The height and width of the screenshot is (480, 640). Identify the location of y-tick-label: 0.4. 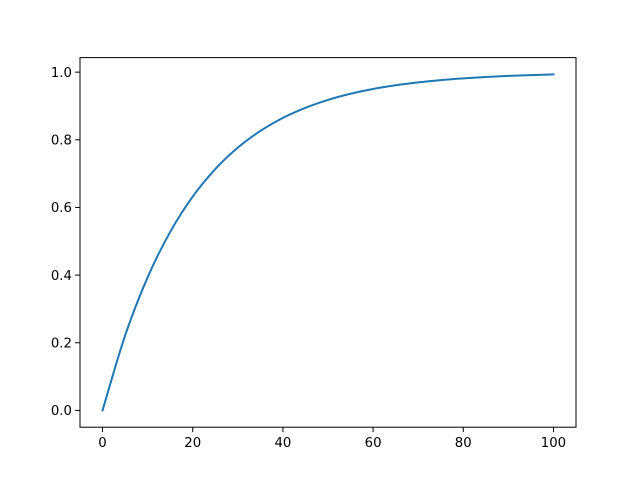
(61, 276).